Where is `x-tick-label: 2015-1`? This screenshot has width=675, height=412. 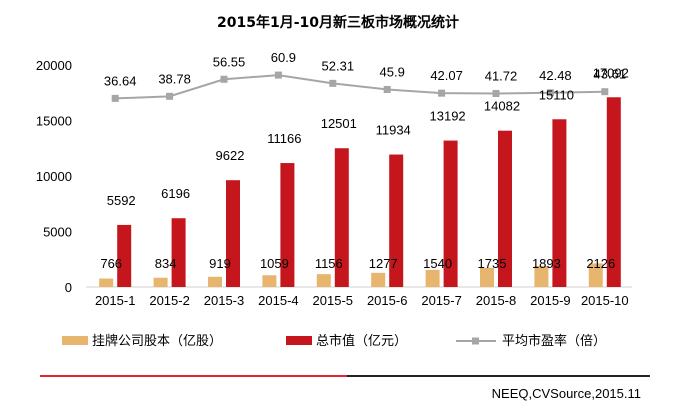 x-tick-label: 2015-1 is located at coordinates (115, 300).